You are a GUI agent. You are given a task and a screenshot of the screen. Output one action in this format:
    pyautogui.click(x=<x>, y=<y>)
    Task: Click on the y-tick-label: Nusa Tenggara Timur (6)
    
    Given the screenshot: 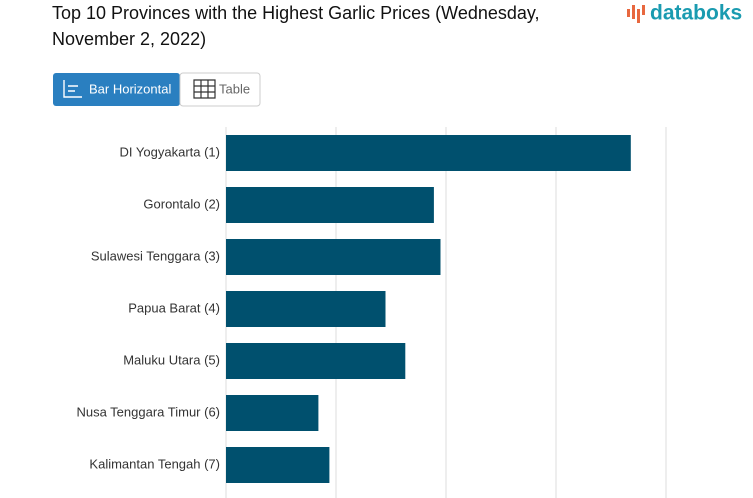 What is the action you would take?
    pyautogui.click(x=148, y=411)
    